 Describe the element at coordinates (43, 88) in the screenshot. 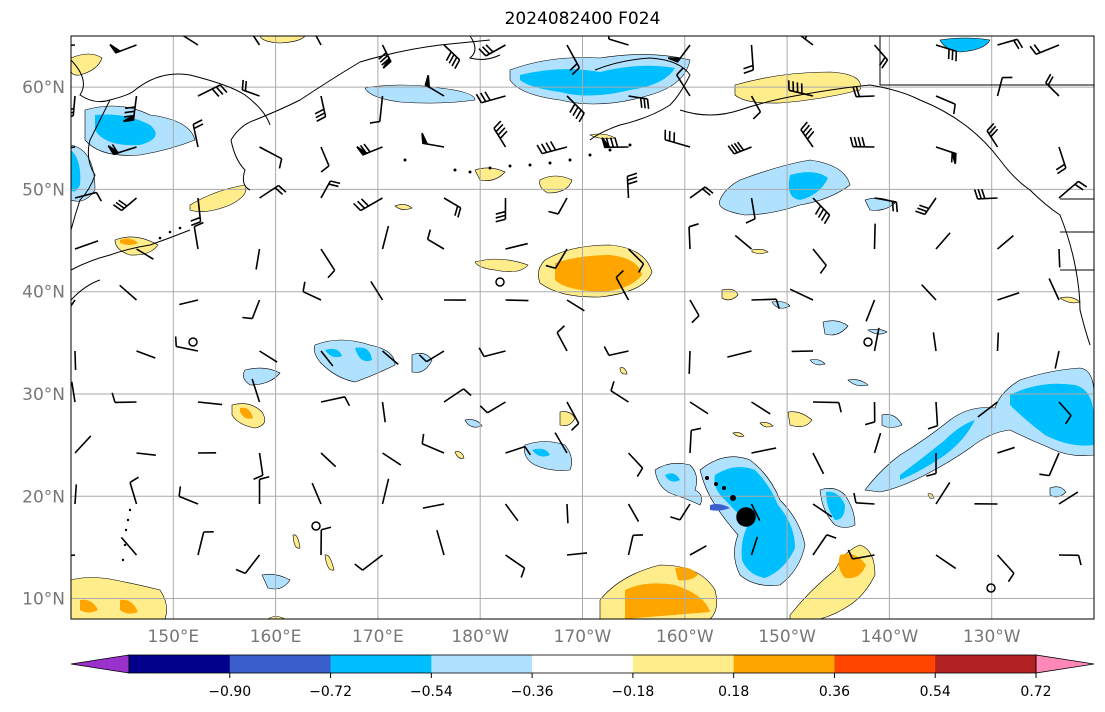

I see `latitude-label: 60°N` at that location.